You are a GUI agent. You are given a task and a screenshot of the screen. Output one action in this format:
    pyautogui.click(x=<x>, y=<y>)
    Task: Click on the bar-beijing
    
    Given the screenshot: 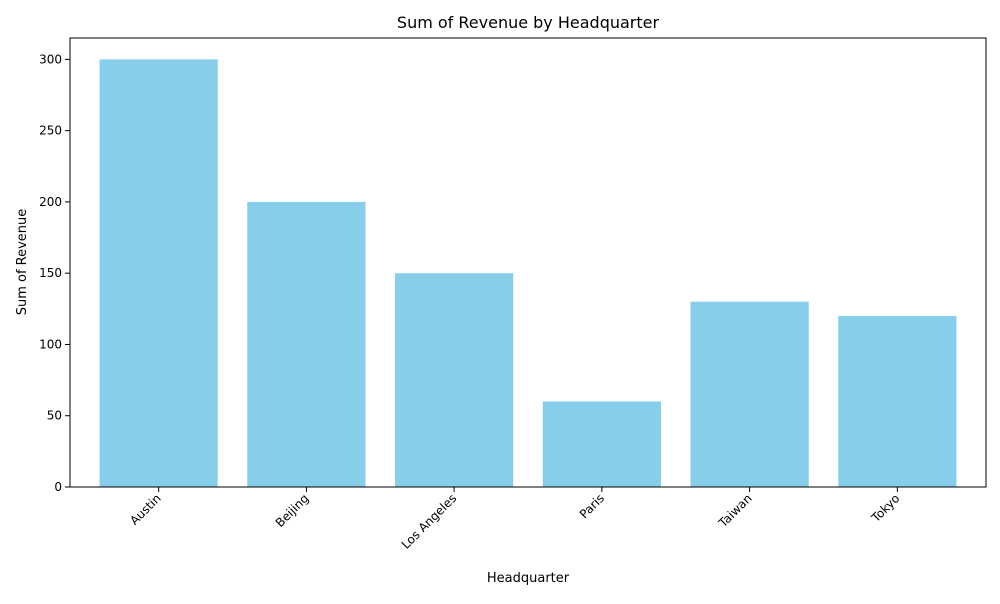 What is the action you would take?
    pyautogui.click(x=306, y=344)
    